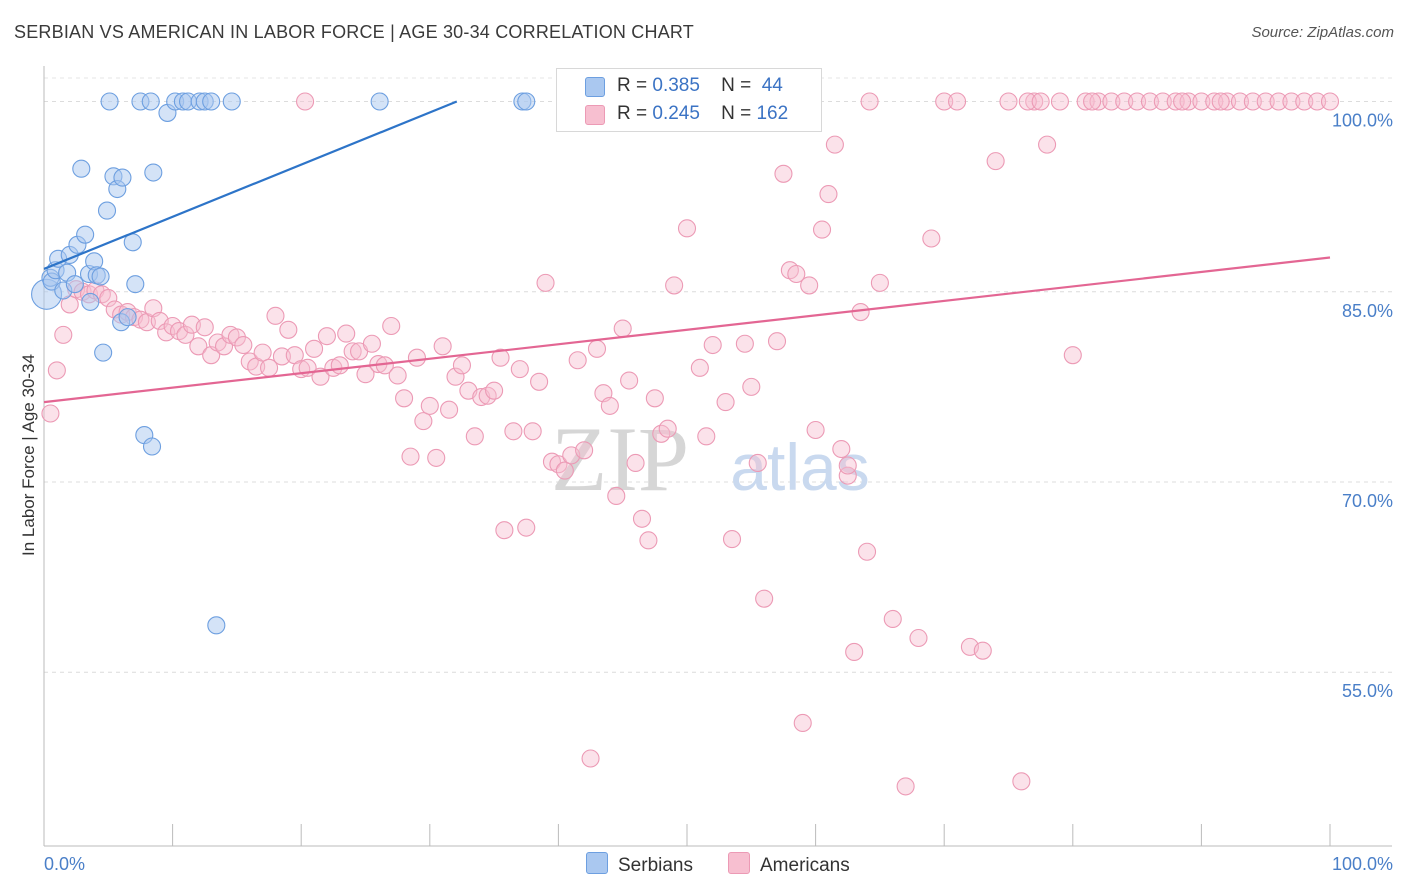 This screenshot has width=1406, height=892. I want to click on serbian-swatch-icon, so click(595, 87).